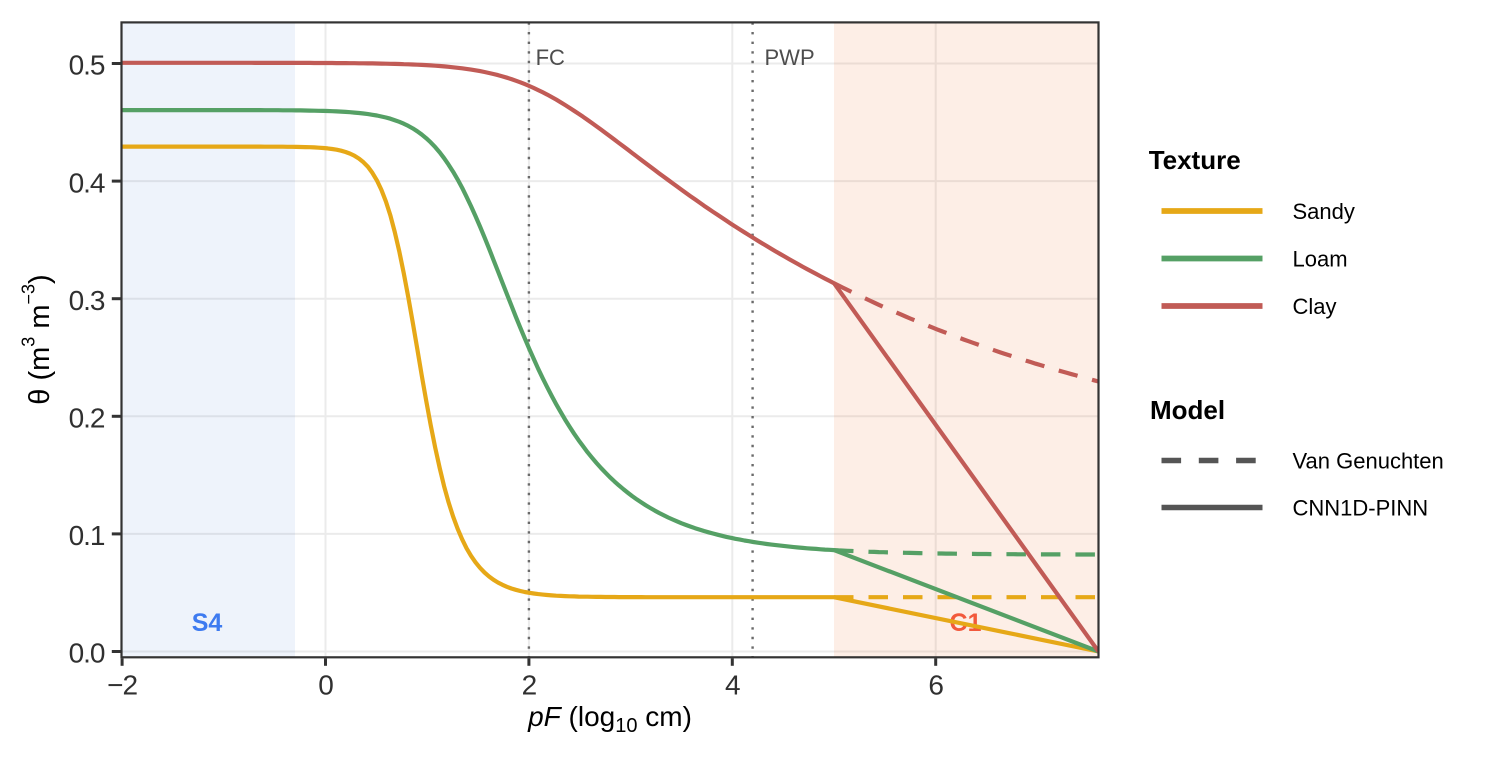 Image resolution: width=1500 pixels, height=765 pixels. What do you see at coordinates (1368, 460) in the screenshot?
I see `svg-text: Van Genuchten` at bounding box center [1368, 460].